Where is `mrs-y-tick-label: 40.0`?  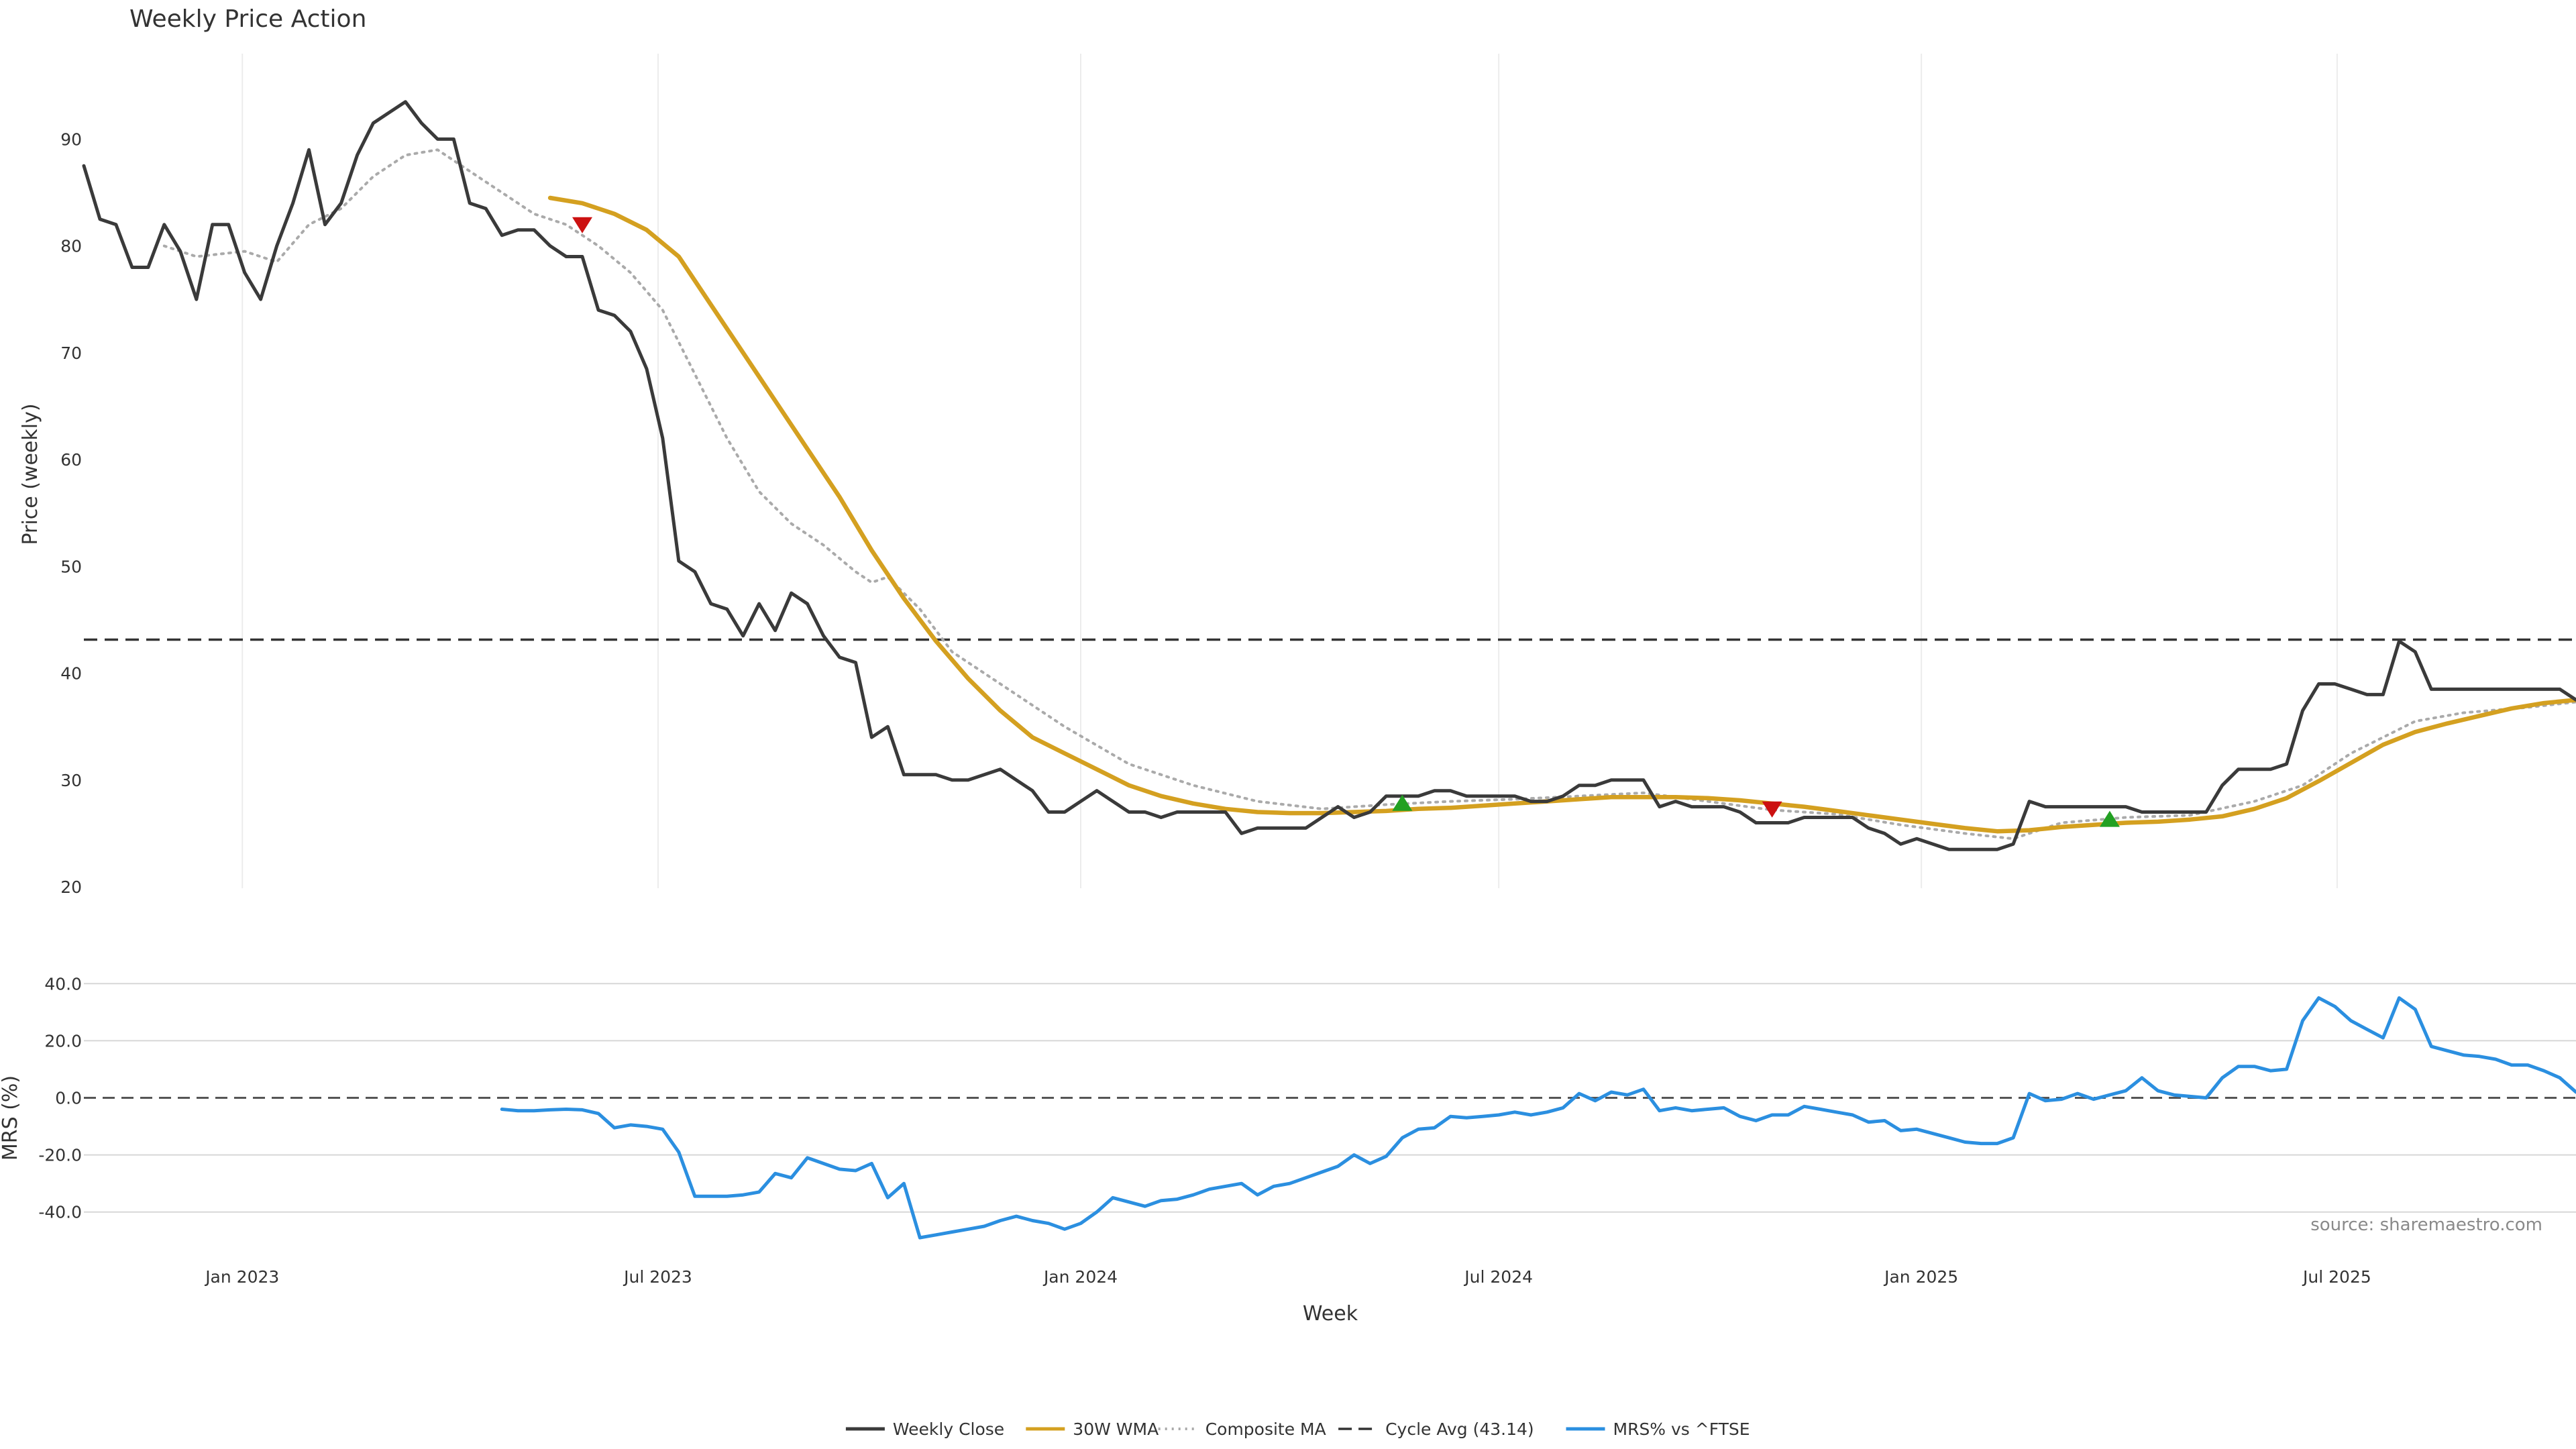
mrs-y-tick-label: 40.0 is located at coordinates (63, 984).